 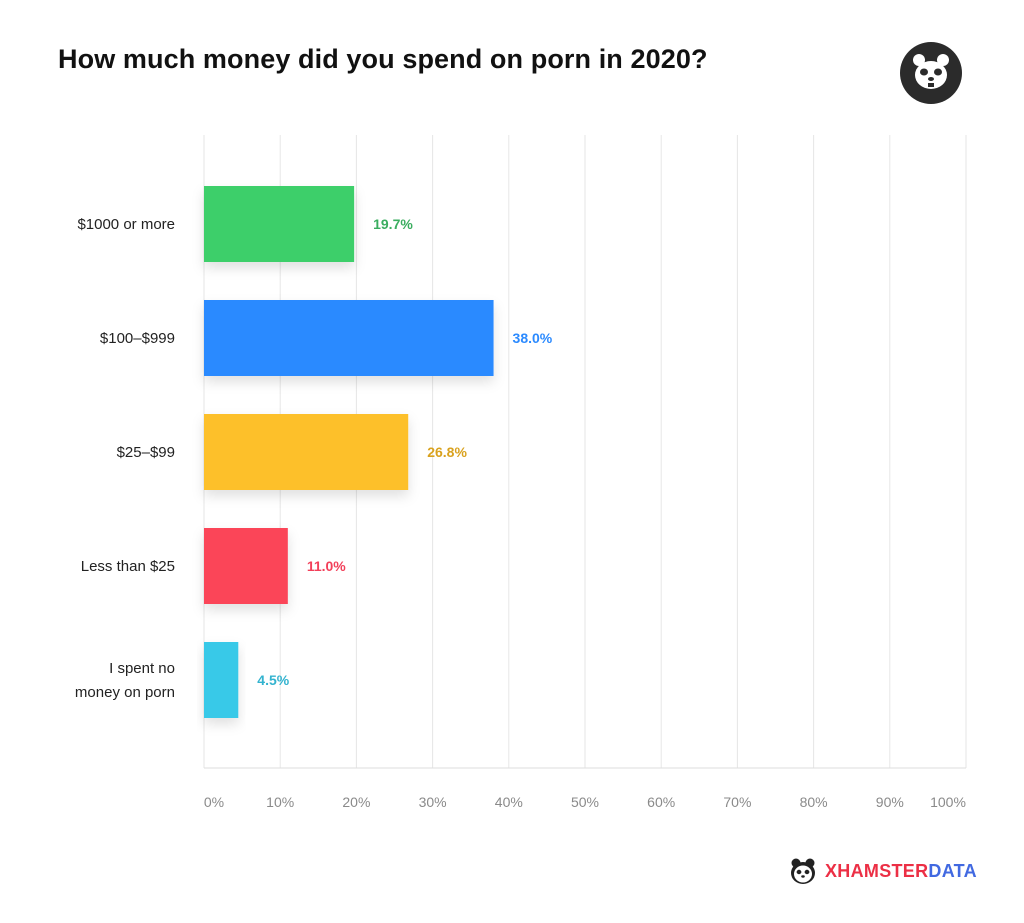 What do you see at coordinates (948, 802) in the screenshot?
I see `x-tick-label: 100%` at bounding box center [948, 802].